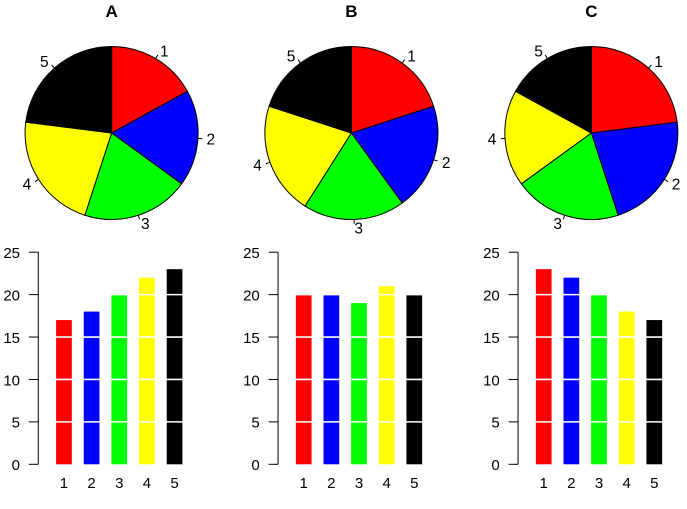  Describe the element at coordinates (111, 11) in the screenshot. I see `svg-text: A` at that location.